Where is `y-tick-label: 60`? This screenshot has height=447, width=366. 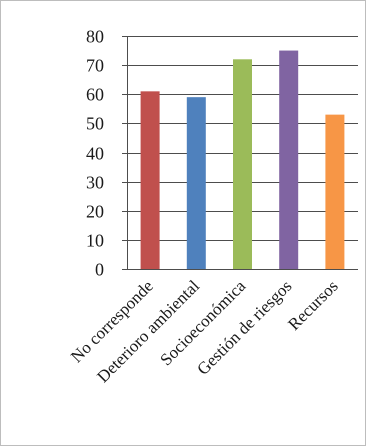 y-tick-label: 60 is located at coordinates (95, 95).